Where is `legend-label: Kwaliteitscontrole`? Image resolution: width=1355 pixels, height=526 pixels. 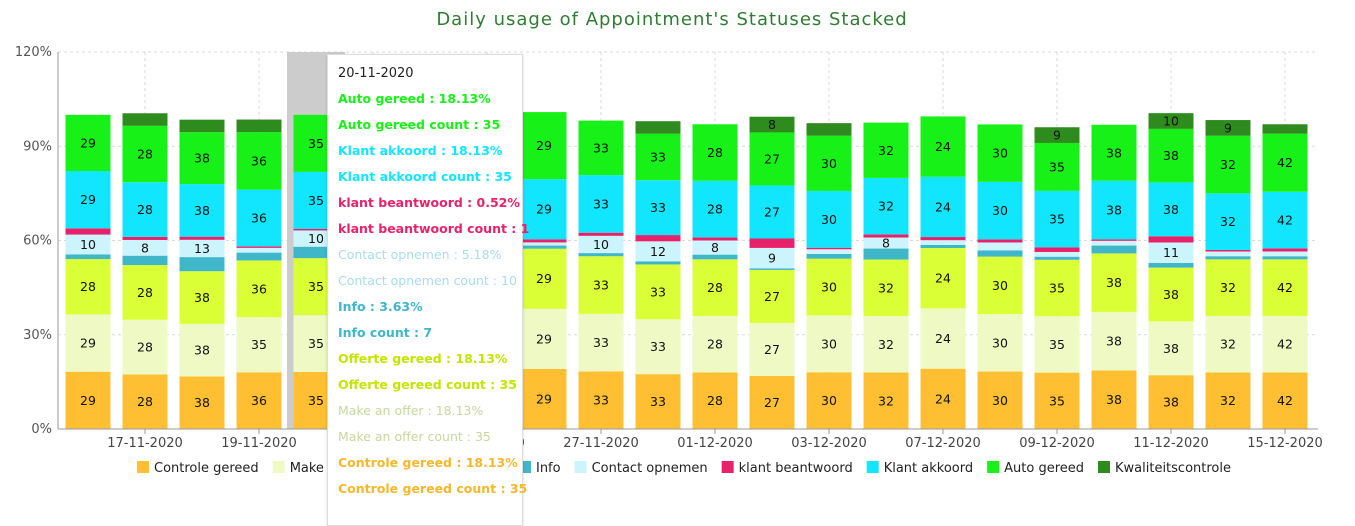 legend-label: Kwaliteitscontrole is located at coordinates (1173, 468).